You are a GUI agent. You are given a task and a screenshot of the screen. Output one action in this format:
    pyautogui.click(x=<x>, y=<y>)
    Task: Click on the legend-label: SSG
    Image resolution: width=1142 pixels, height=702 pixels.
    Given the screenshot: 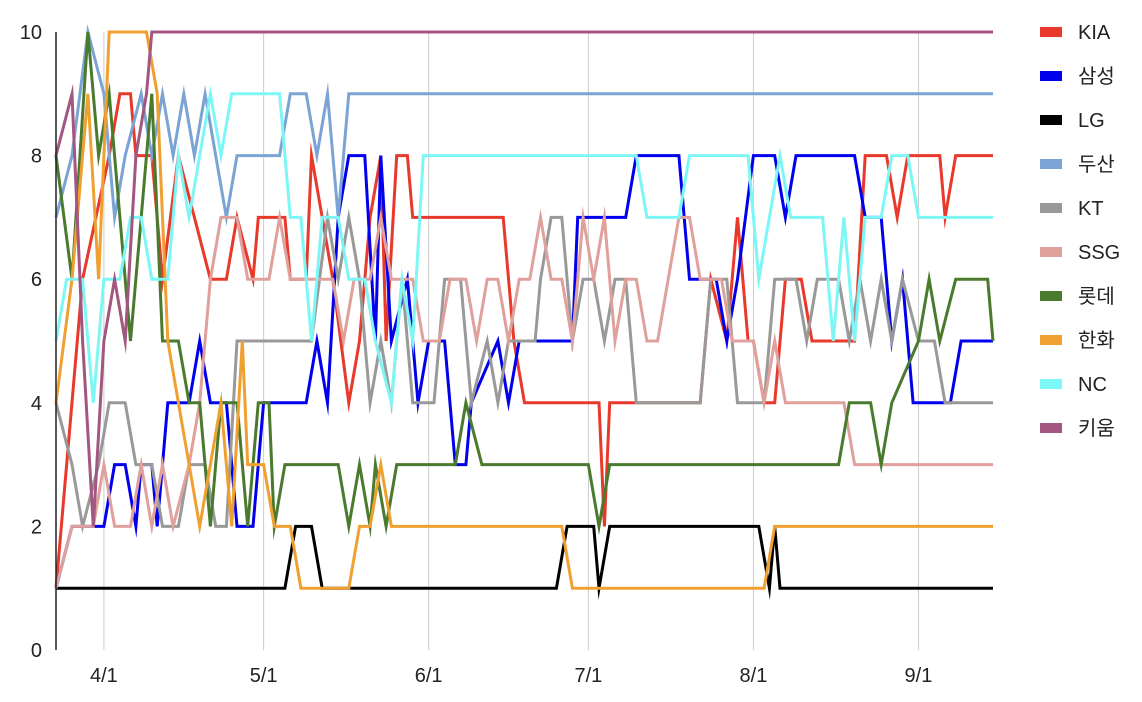 What is the action you would take?
    pyautogui.click(x=1099, y=253)
    